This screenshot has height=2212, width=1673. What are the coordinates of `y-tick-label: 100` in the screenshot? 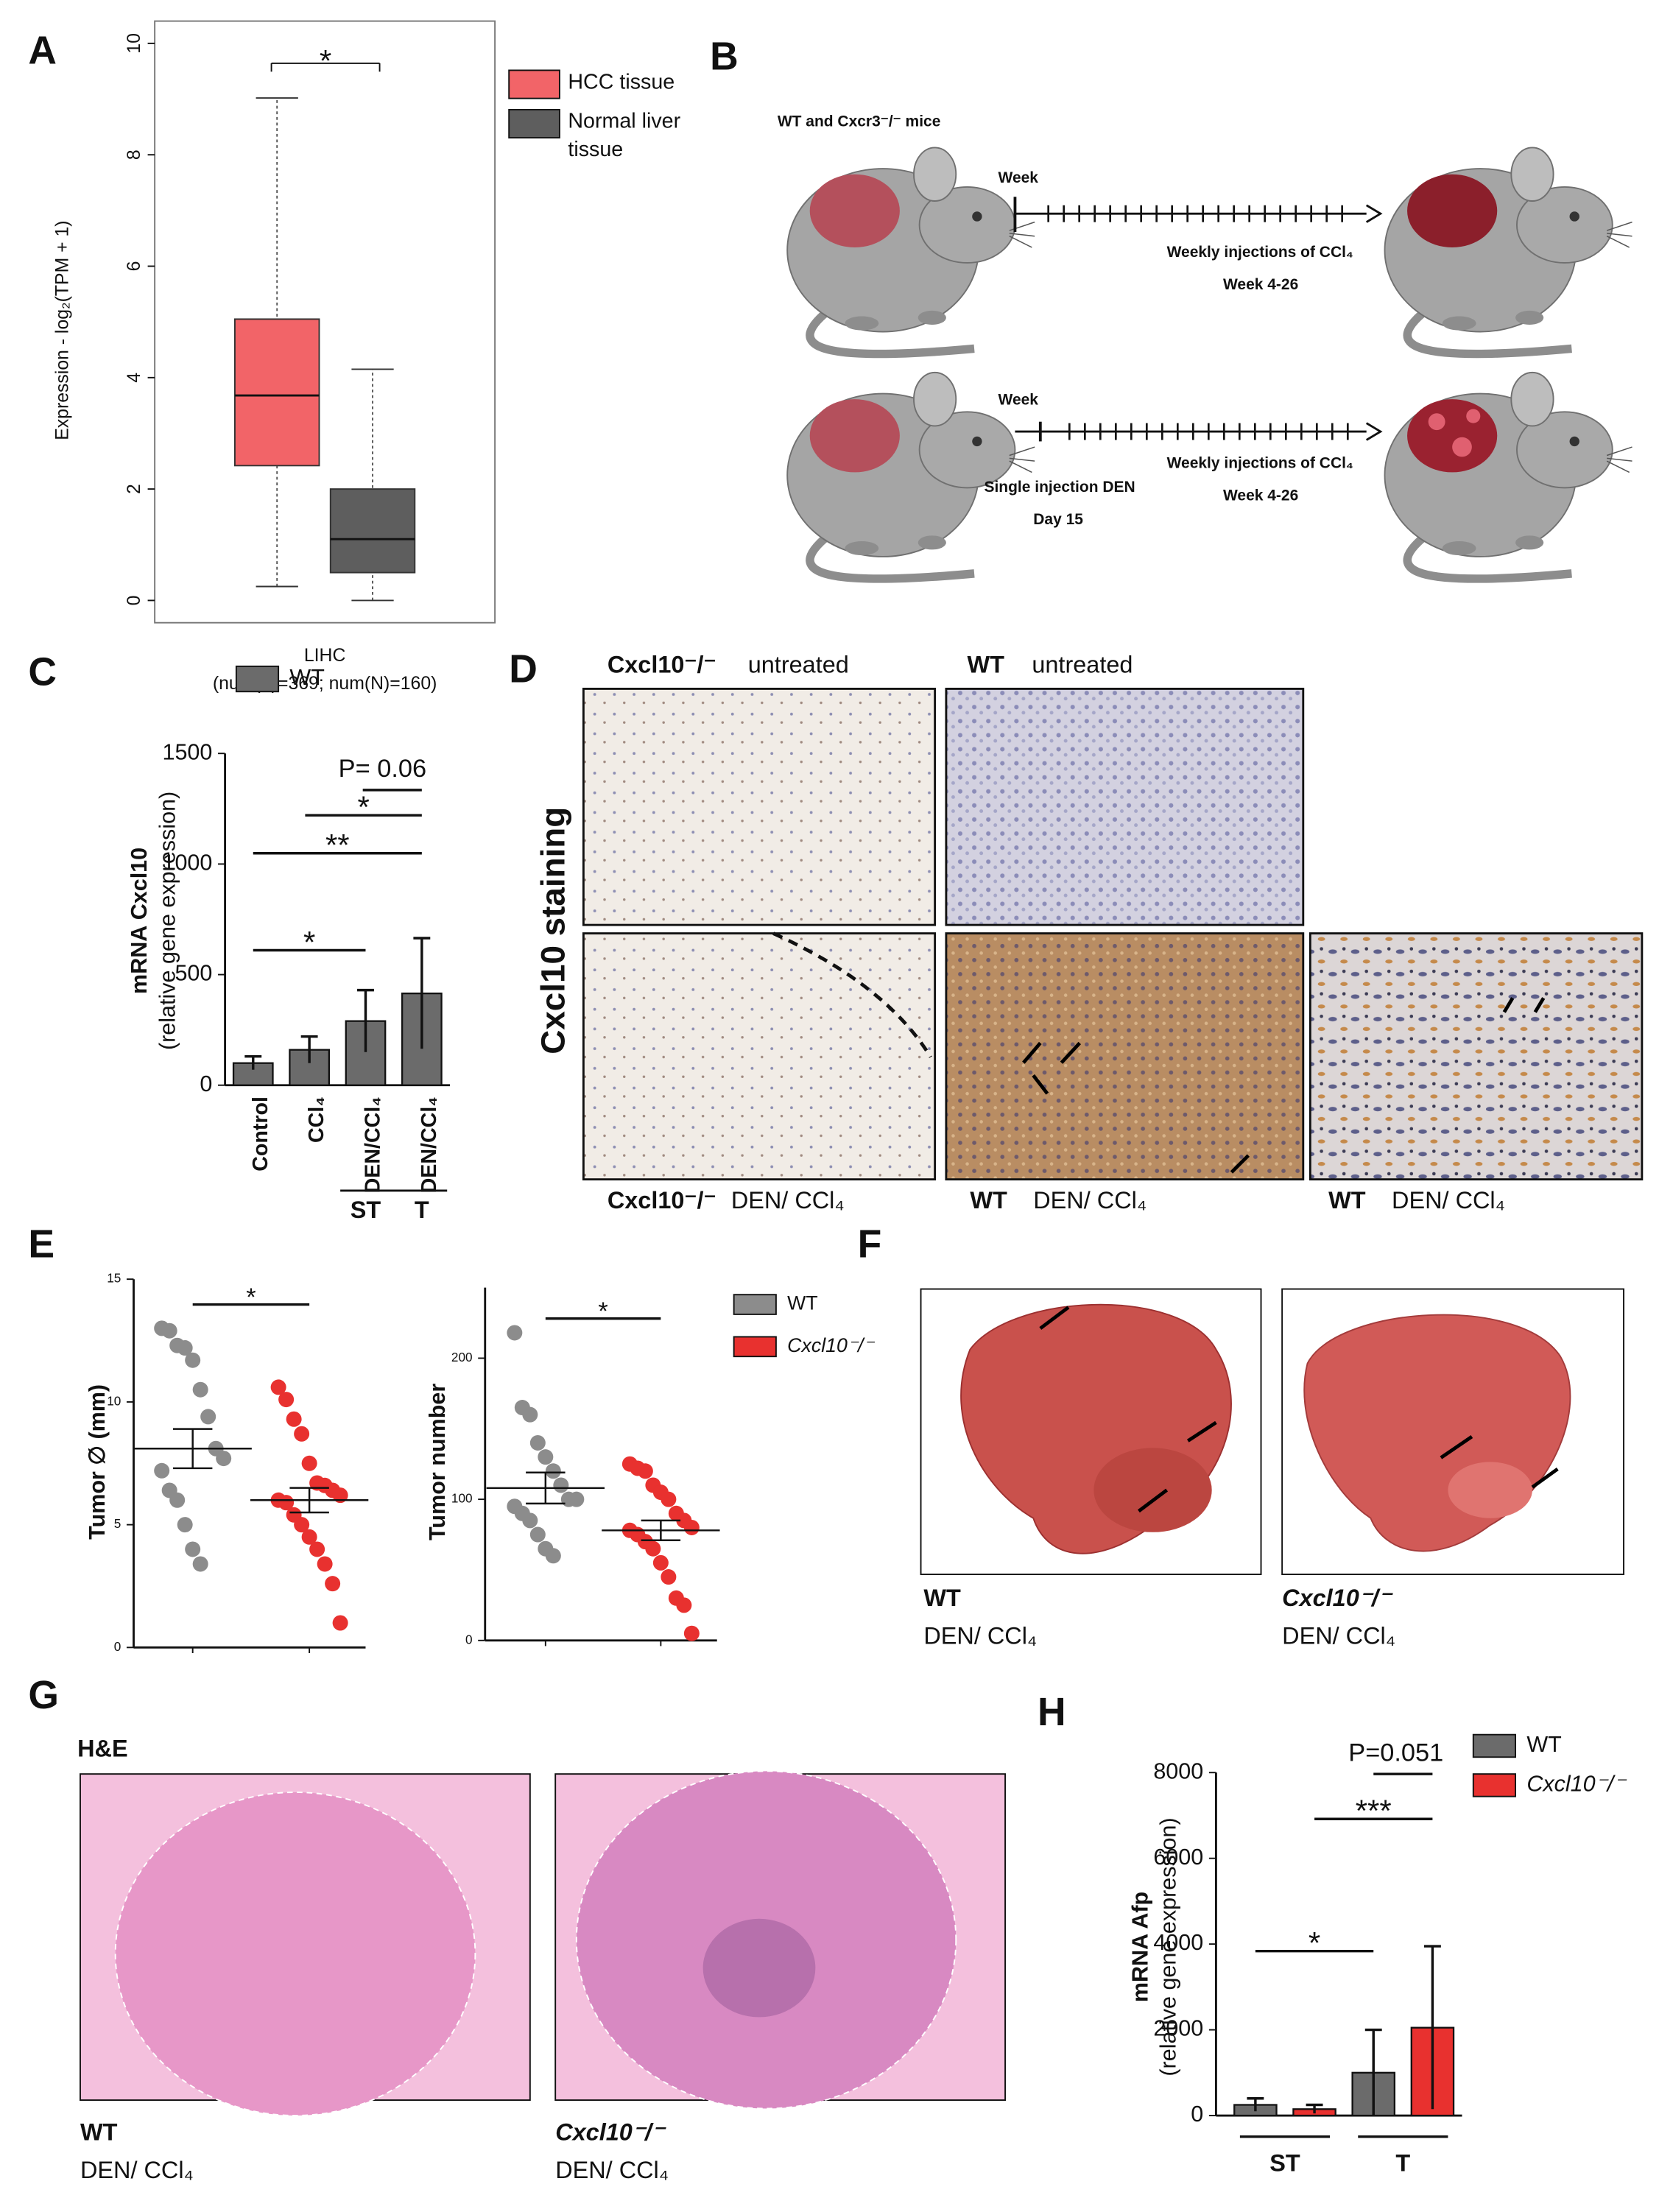 It's located at (462, 1498).